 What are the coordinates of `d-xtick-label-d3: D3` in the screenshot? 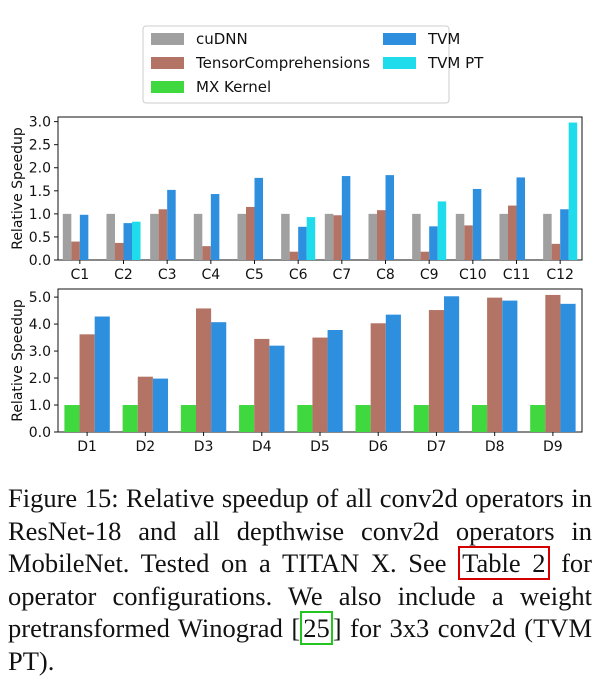 It's located at (204, 447).